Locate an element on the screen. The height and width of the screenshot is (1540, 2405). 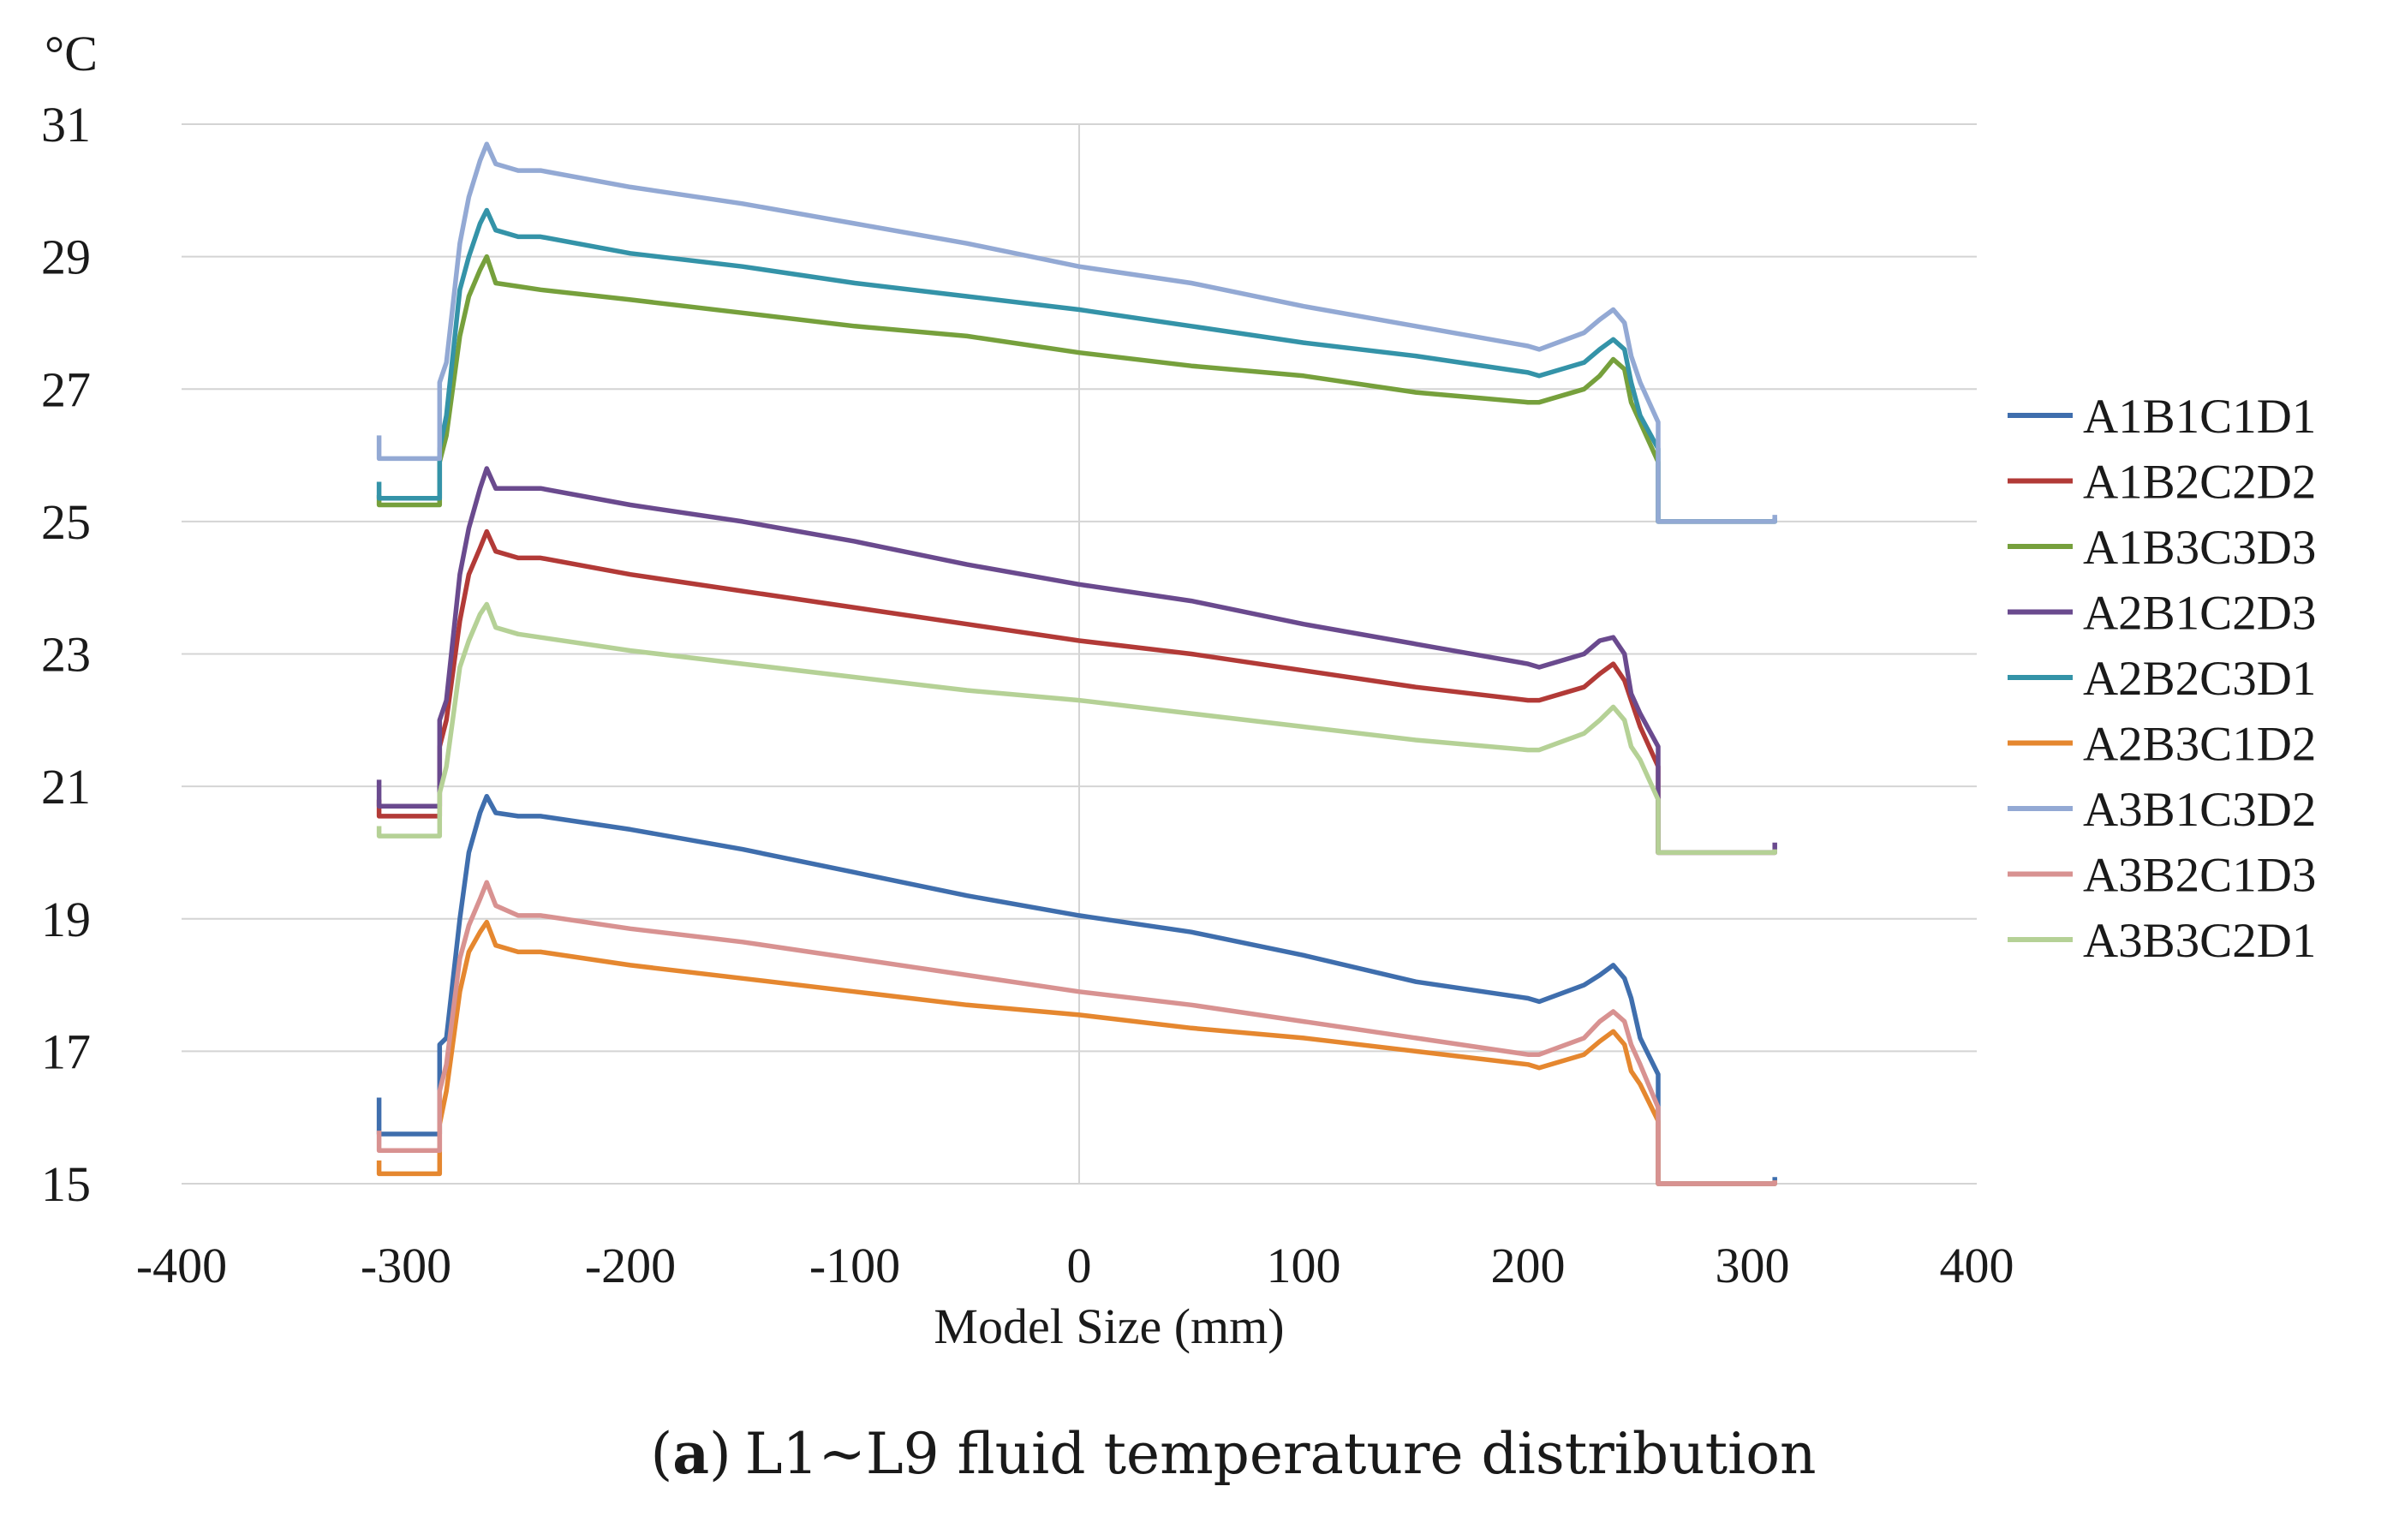
series-line-A2B3C1D2 is located at coordinates (1076, 1052).